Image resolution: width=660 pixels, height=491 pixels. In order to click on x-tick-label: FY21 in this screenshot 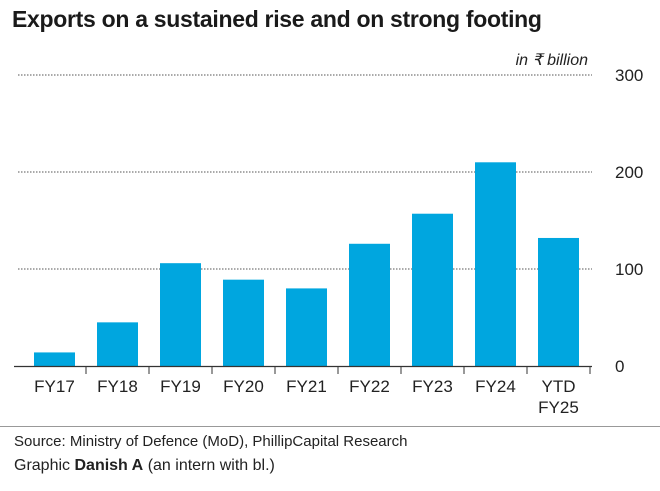, I will do `click(306, 386)`.